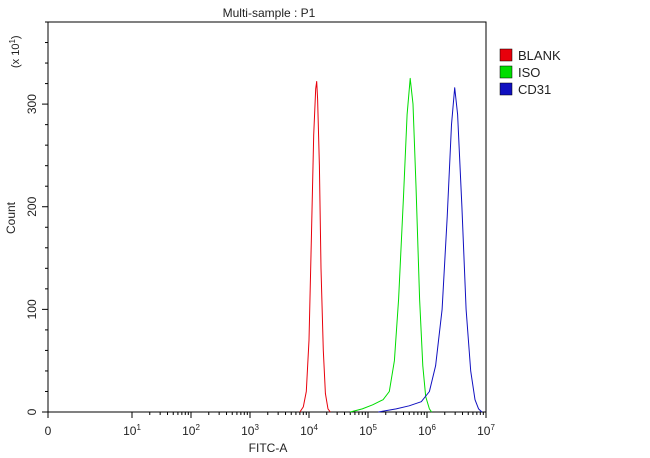 The width and height of the screenshot is (650, 458). What do you see at coordinates (32, 309) in the screenshot?
I see `y-tick-label: 100` at bounding box center [32, 309].